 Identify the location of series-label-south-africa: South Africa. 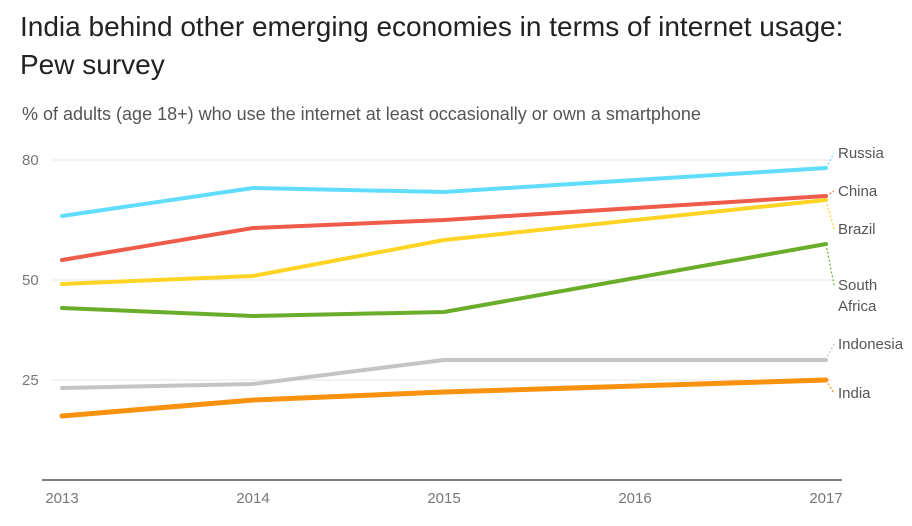
(857, 296).